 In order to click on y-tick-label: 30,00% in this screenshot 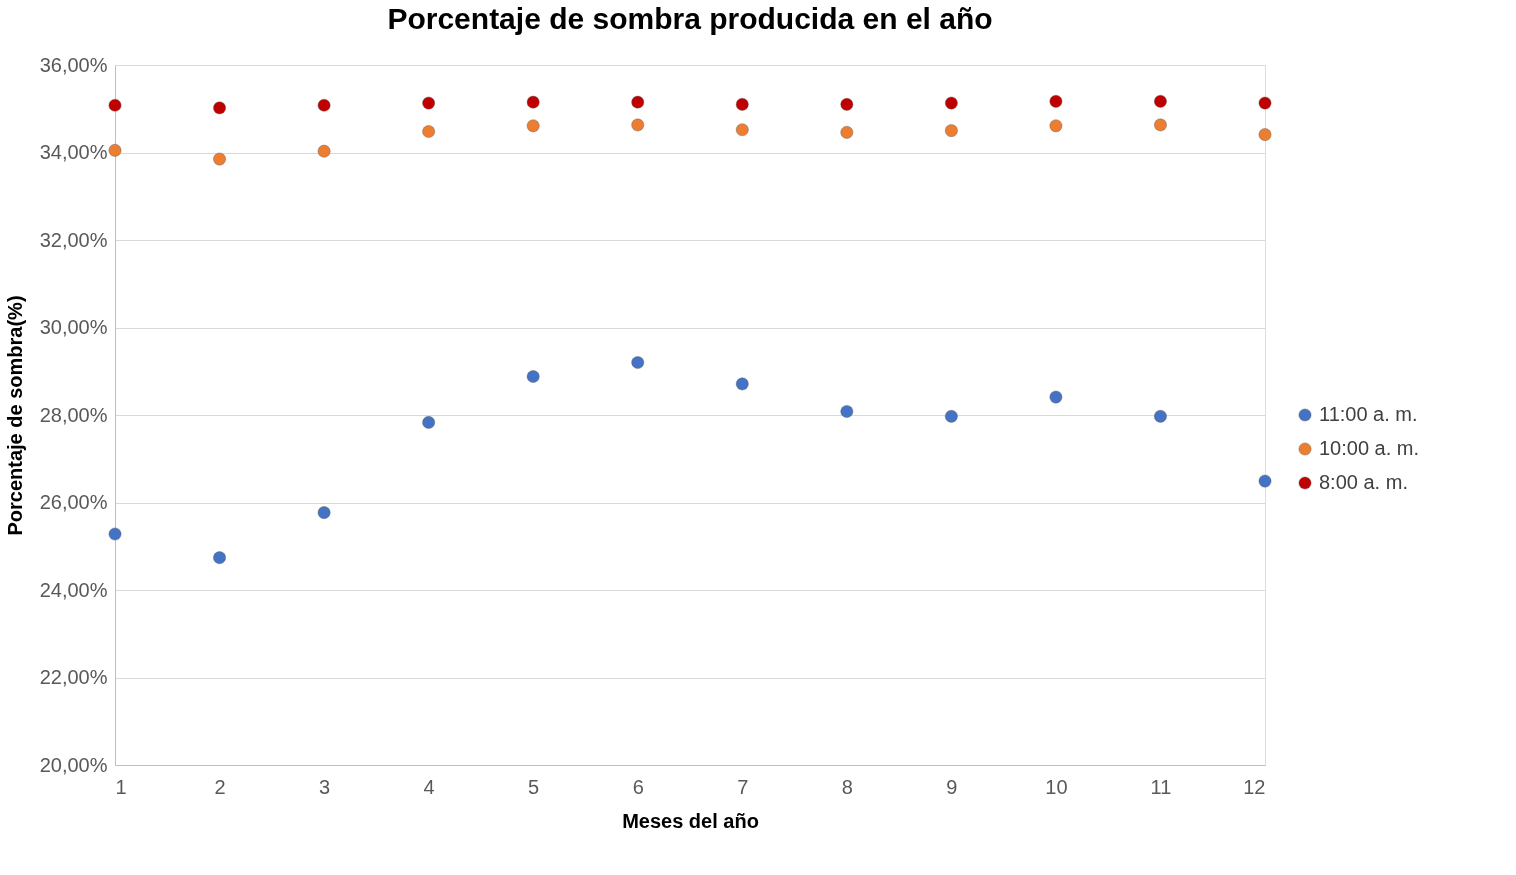, I will do `click(73, 327)`.